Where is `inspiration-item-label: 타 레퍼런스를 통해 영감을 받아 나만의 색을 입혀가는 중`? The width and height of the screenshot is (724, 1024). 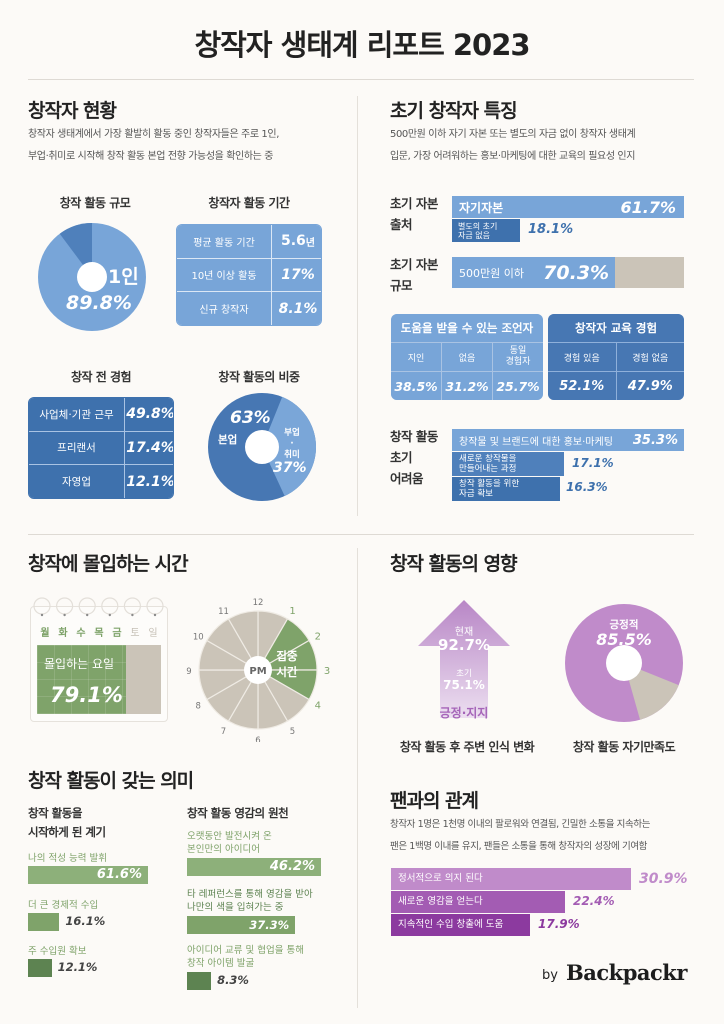
inspiration-item-label: 타 레퍼런스를 통해 영감을 받아 나만의 색을 입혀가는 중 is located at coordinates (250, 901).